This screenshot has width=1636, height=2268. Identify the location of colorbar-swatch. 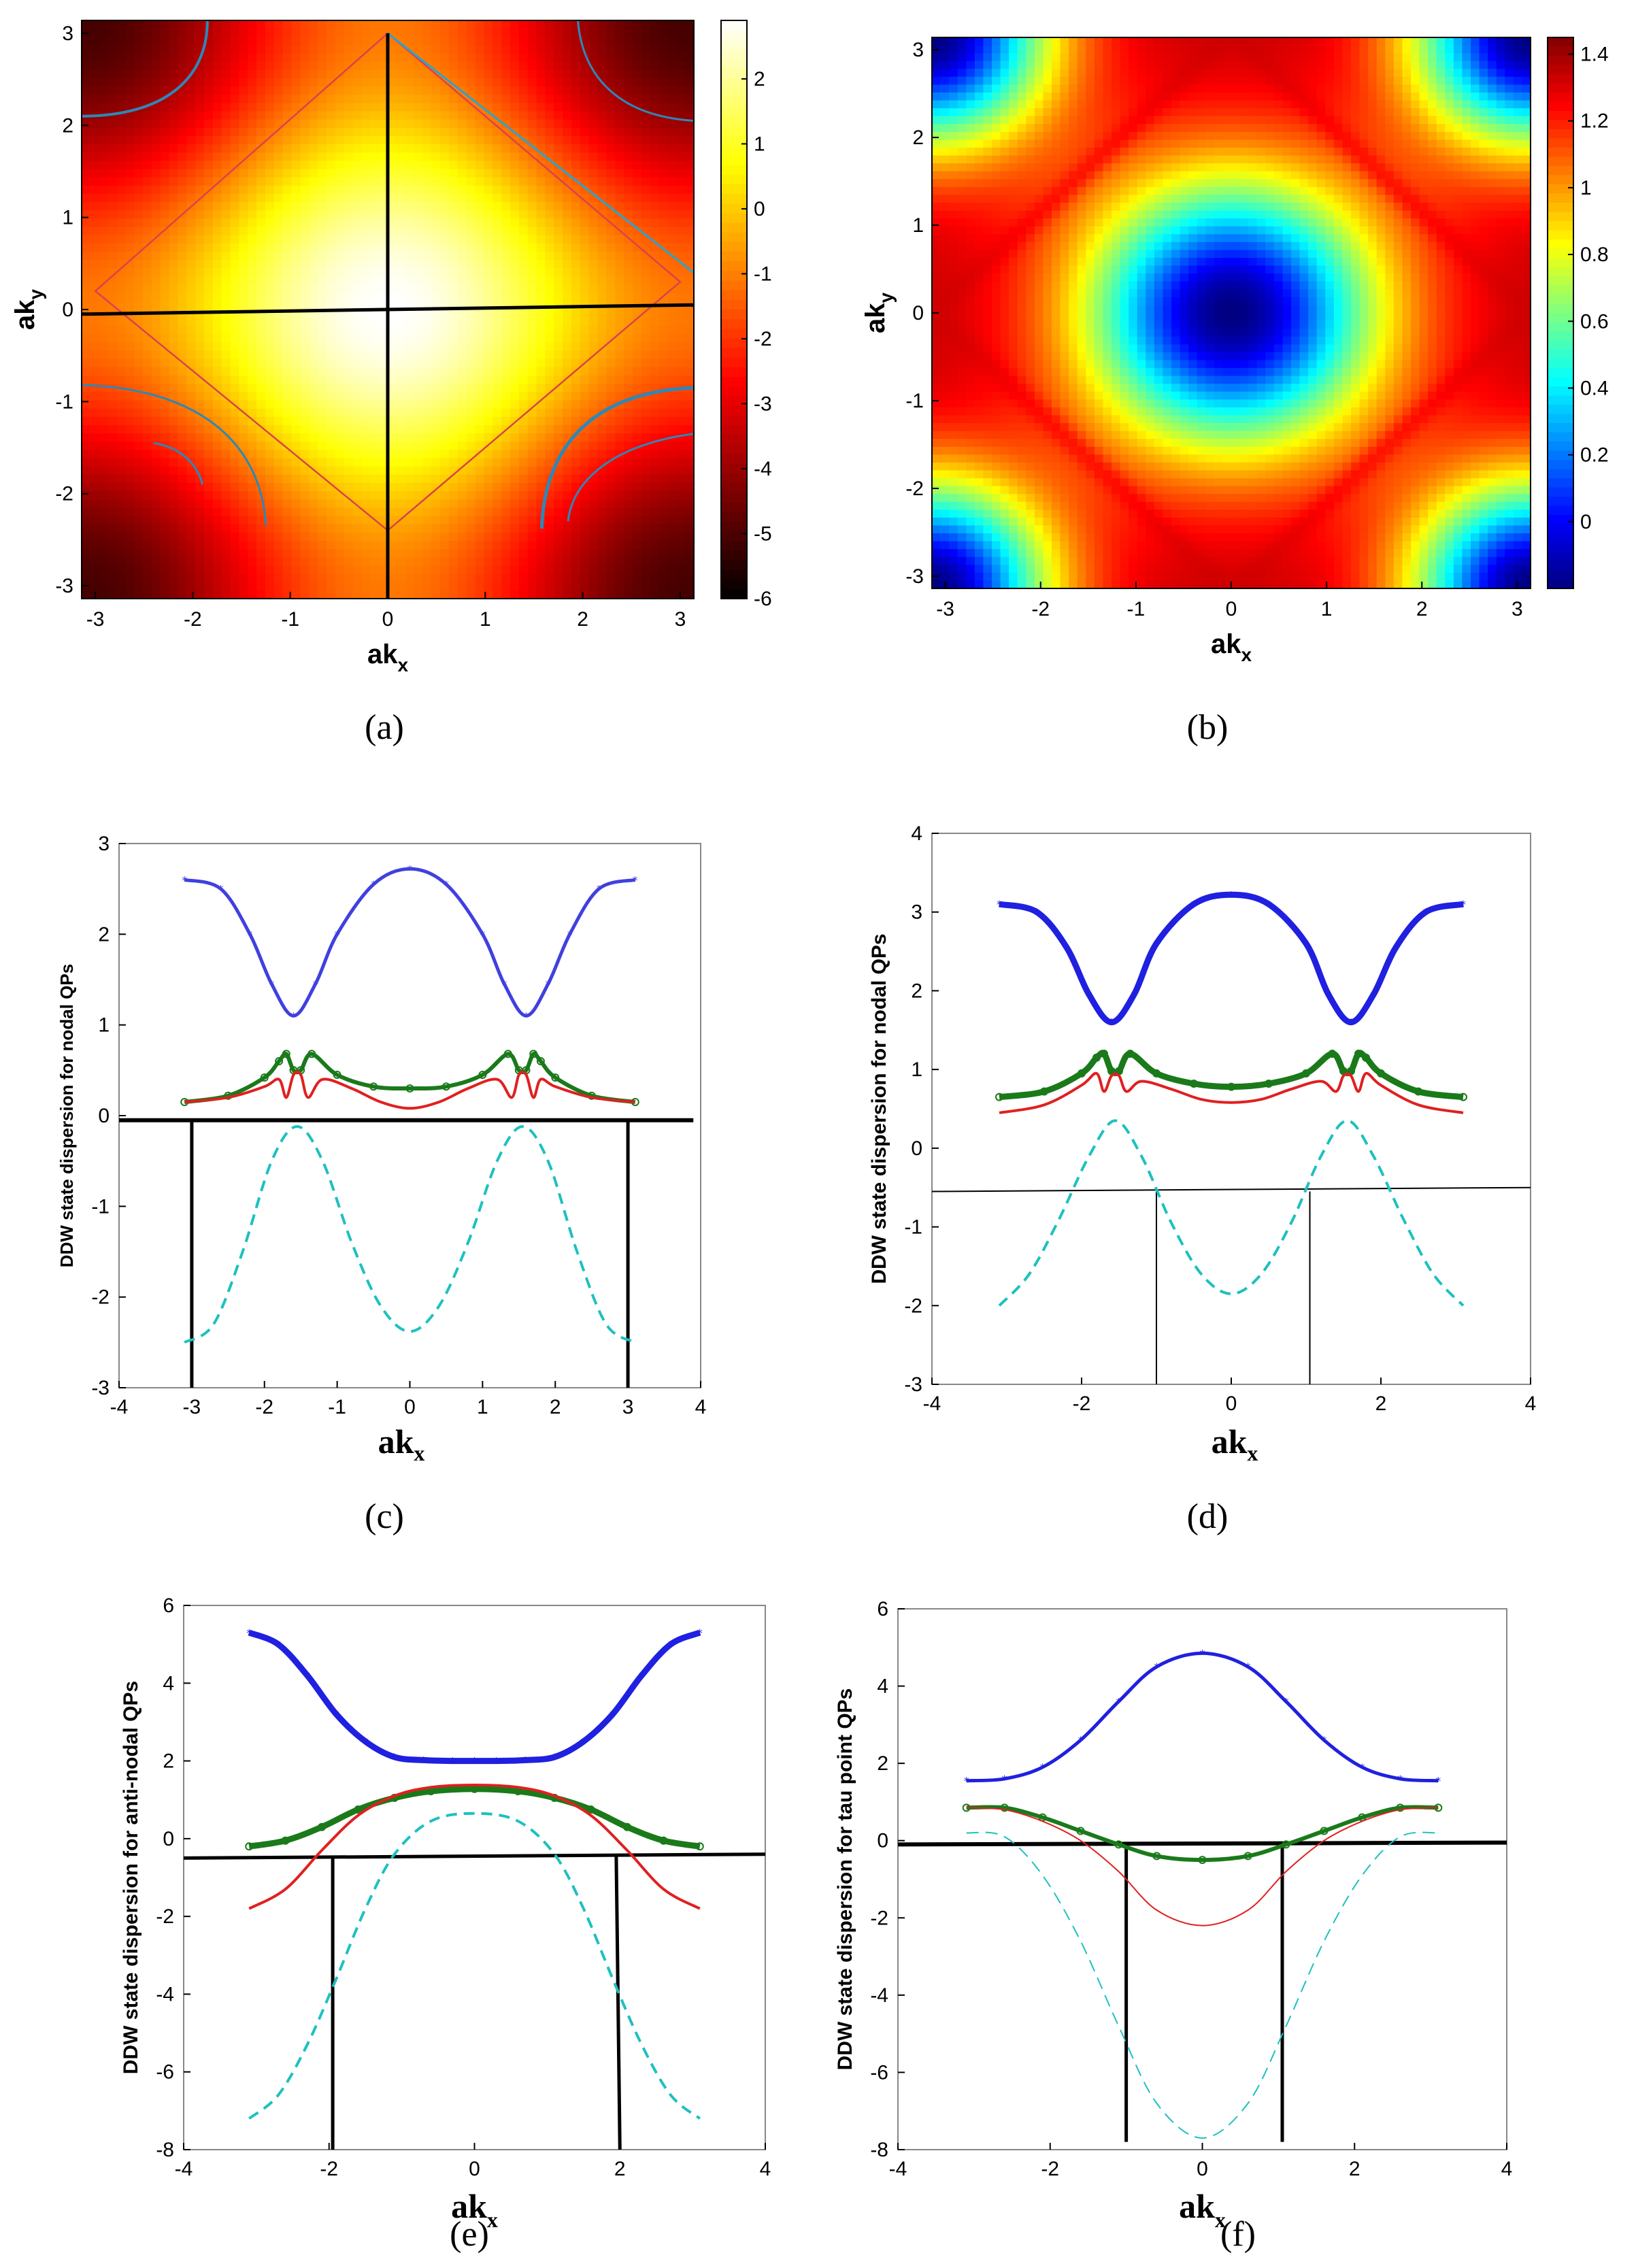
(734, 449).